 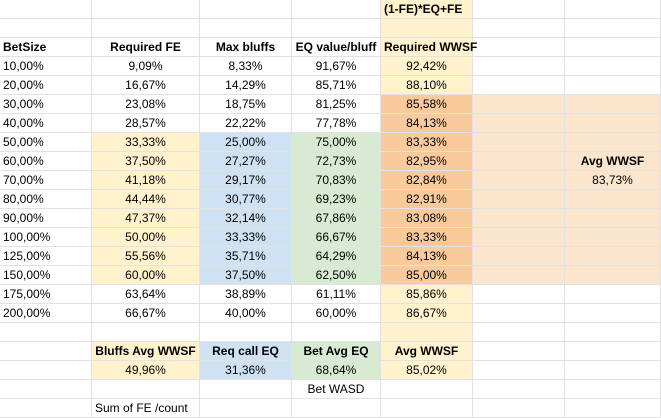 What do you see at coordinates (336, 294) in the screenshot?
I see `cell-eq-value-bluff: 61,11%` at bounding box center [336, 294].